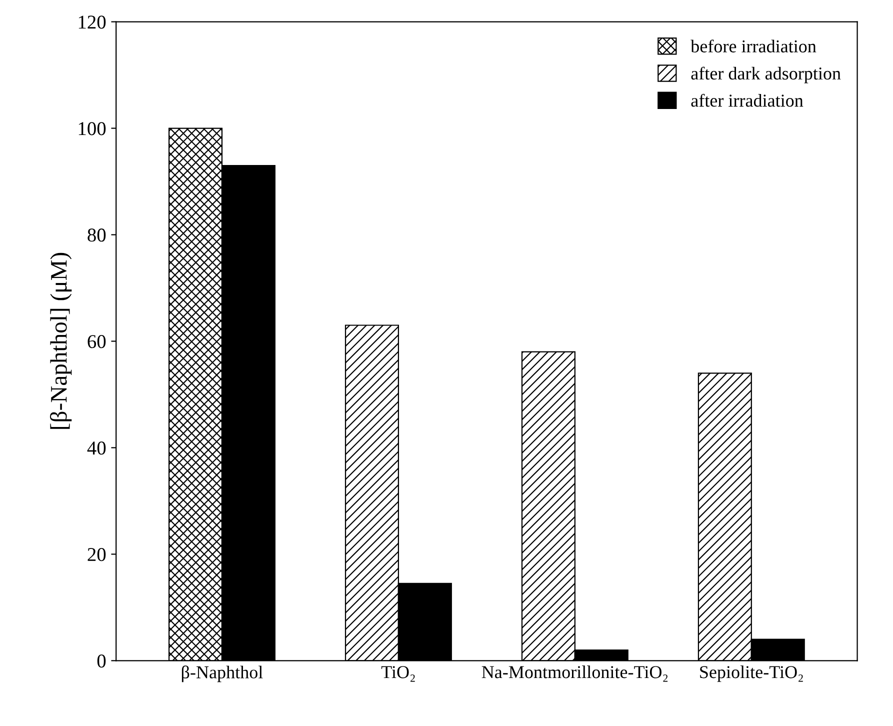 Image resolution: width=893 pixels, height=726 pixels. Describe the element at coordinates (751, 674) in the screenshot. I see `x-tick-label: Sepiolite-TiO₂` at that location.